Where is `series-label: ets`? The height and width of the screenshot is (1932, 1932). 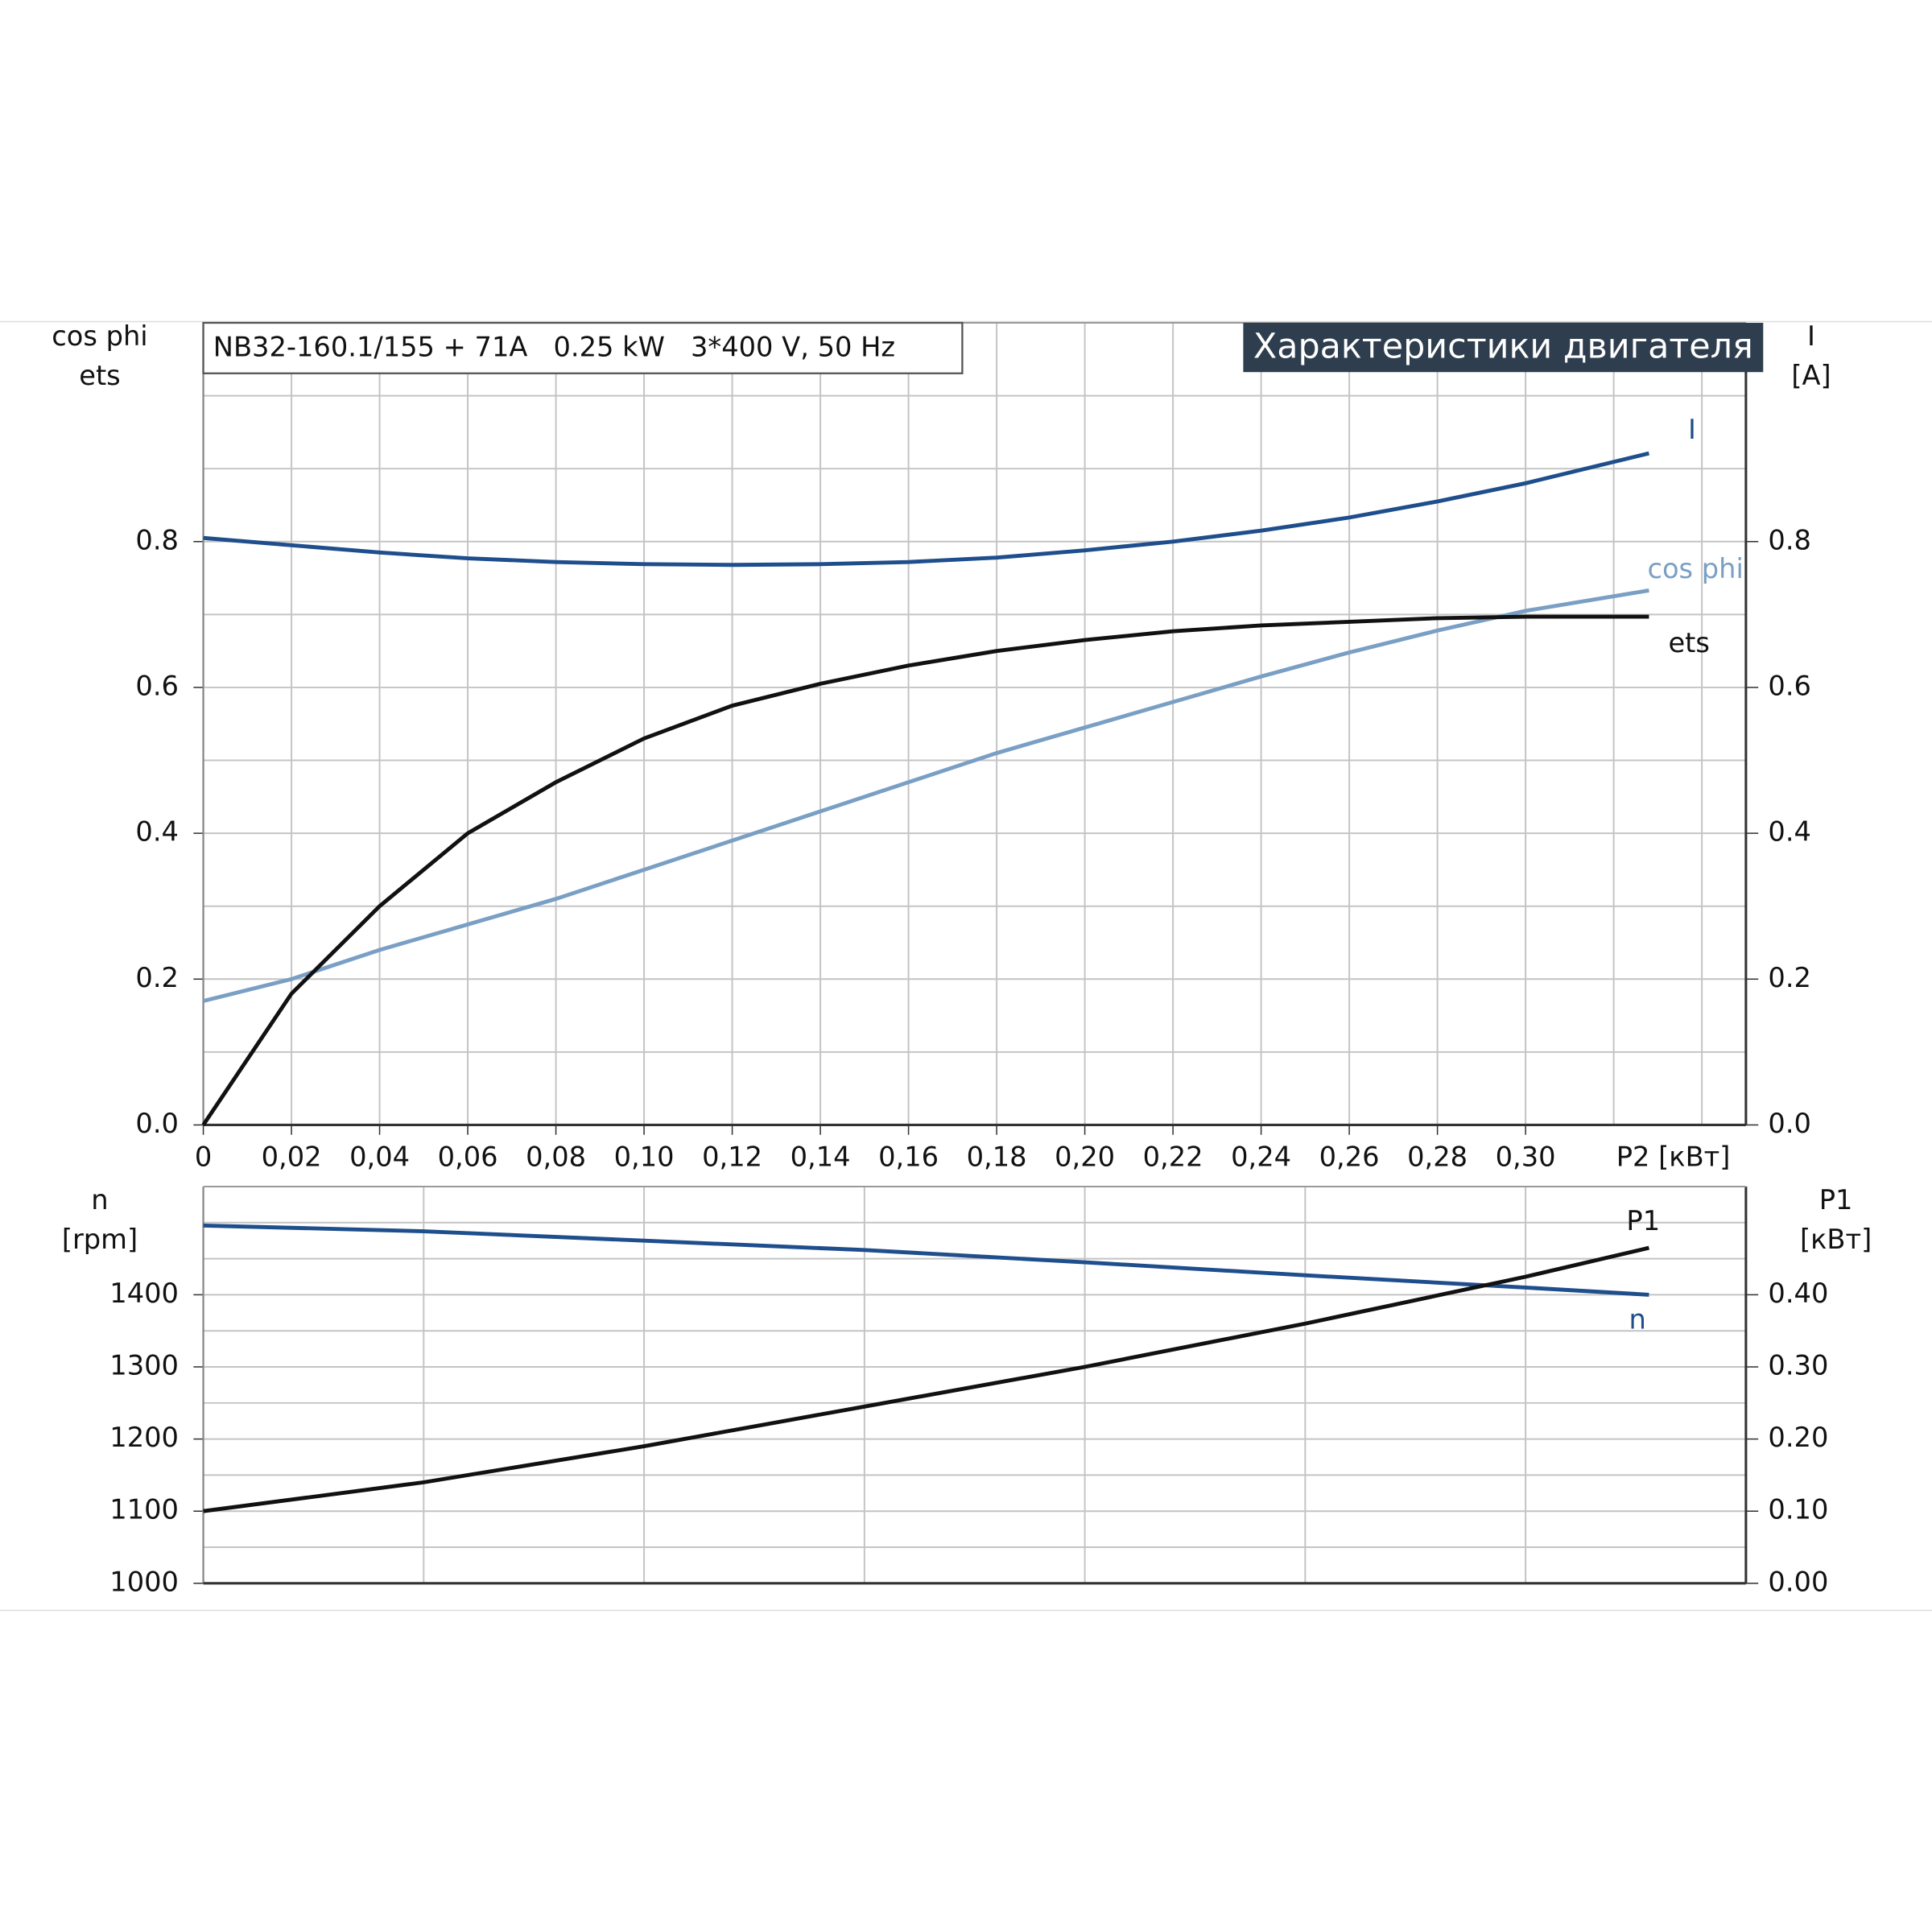 series-label: ets is located at coordinates (1688, 642).